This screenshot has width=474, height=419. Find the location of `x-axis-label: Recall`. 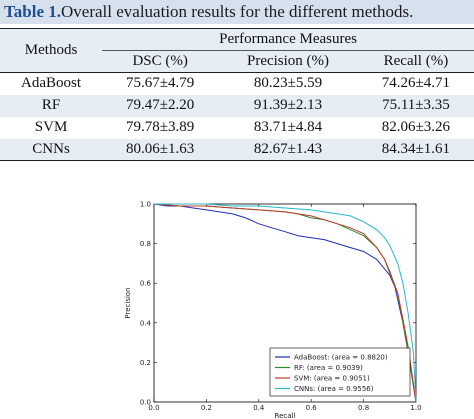

x-axis-label: Recall is located at coordinates (285, 415).